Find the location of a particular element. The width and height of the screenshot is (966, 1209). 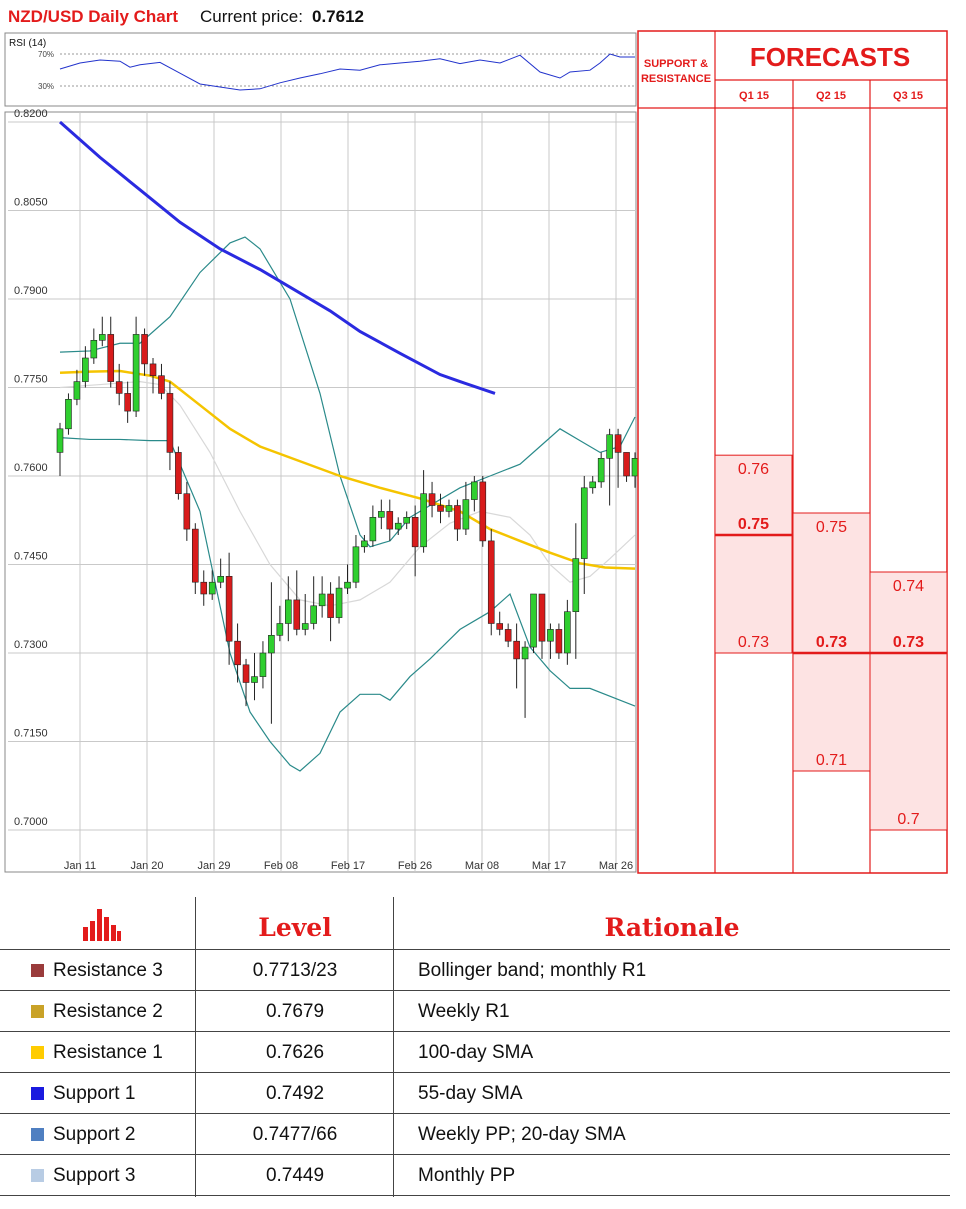

quarter-q1: Q1 15 is located at coordinates (754, 96).